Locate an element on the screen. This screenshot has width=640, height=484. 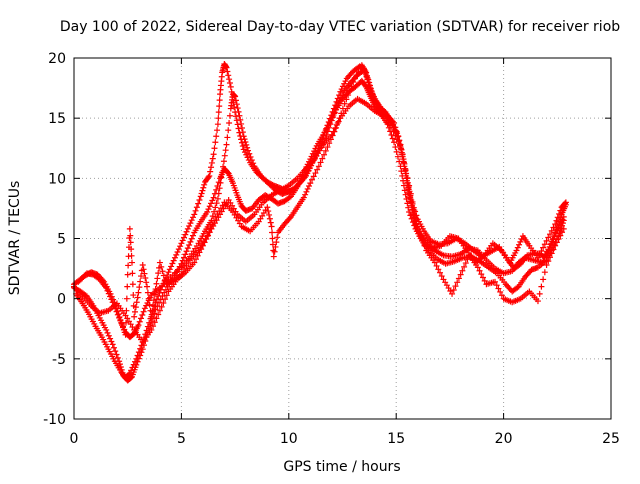
x-tick-label: 20 is located at coordinates (504, 439).